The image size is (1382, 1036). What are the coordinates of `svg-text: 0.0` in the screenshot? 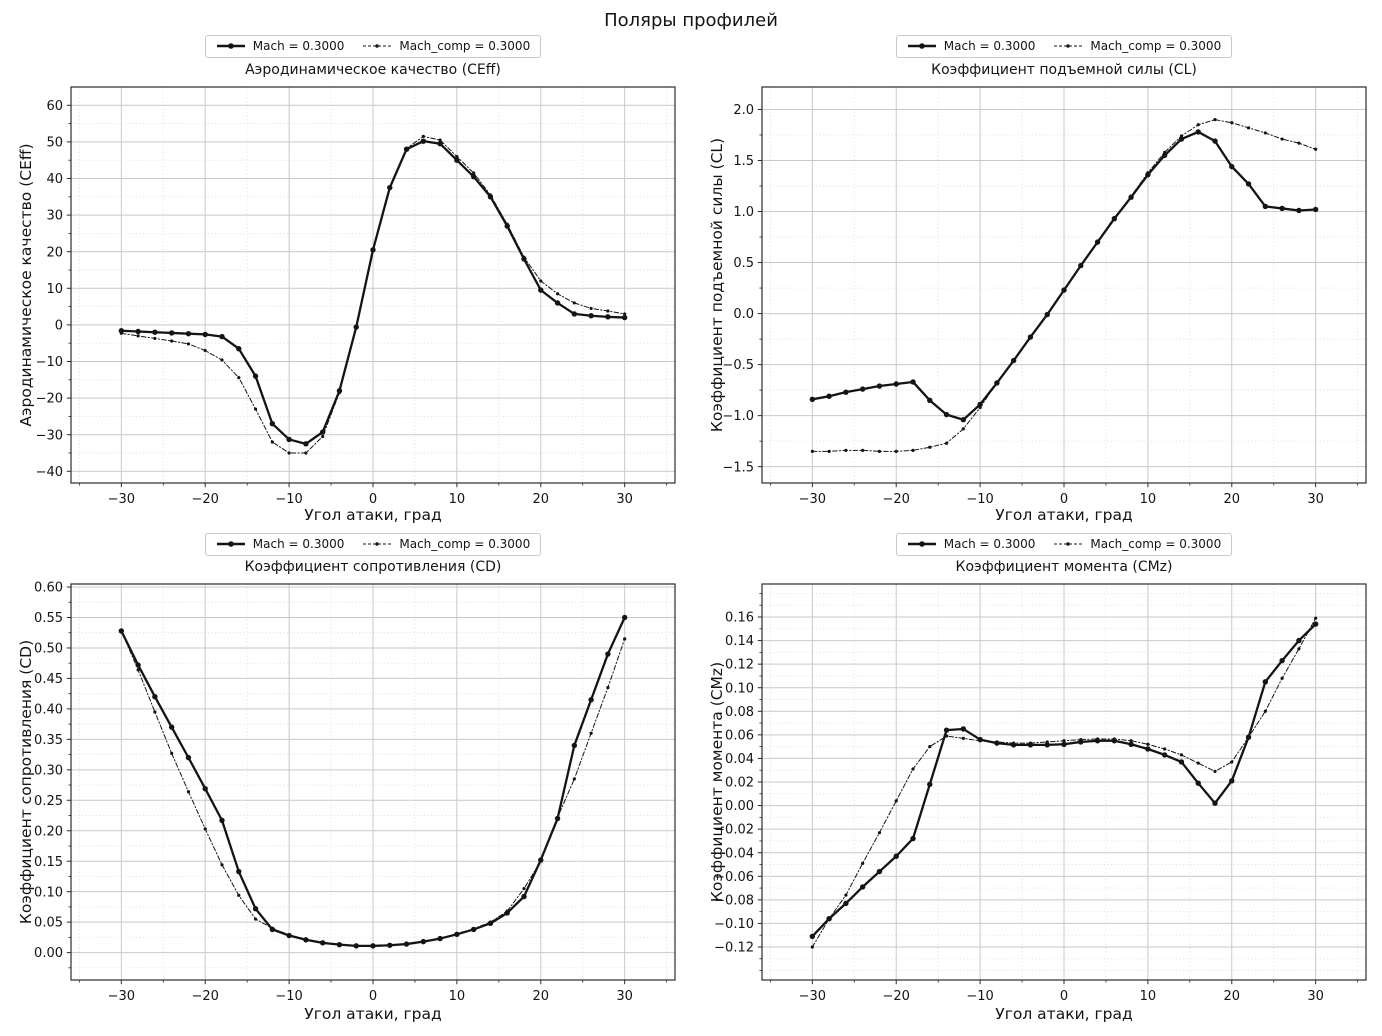 It's located at (743, 314).